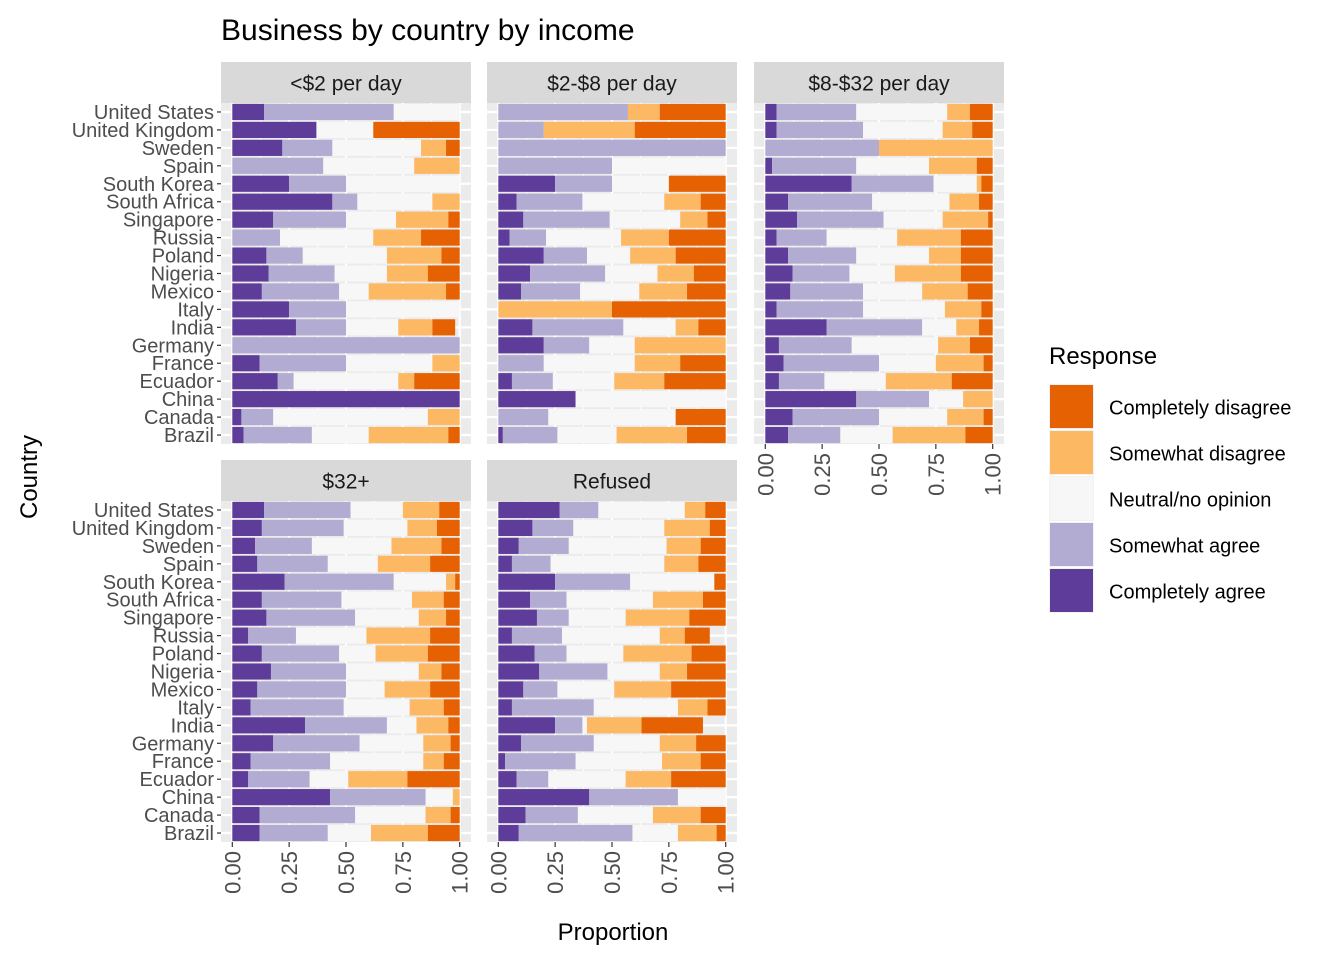 The image size is (1344, 965). What do you see at coordinates (703, 363) in the screenshot?
I see `bar-segment-france-completely-disagree` at bounding box center [703, 363].